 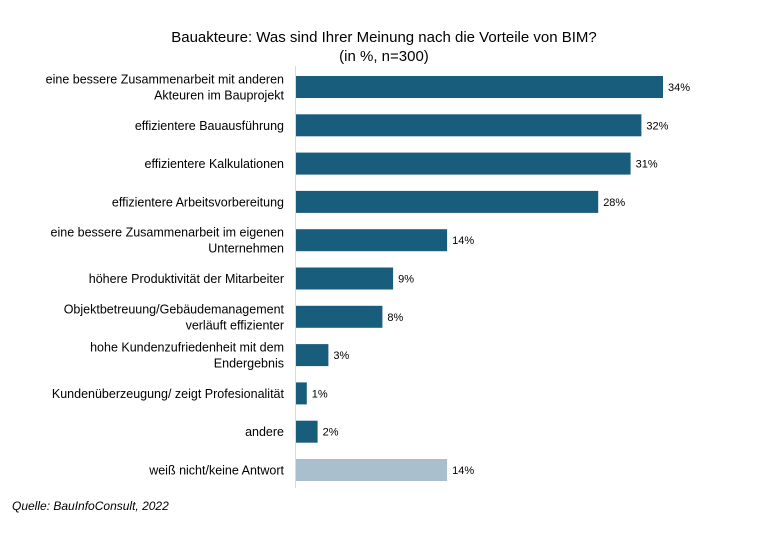 I want to click on source-note: Quelle: BauInfoConsult, 2022, so click(x=90, y=506).